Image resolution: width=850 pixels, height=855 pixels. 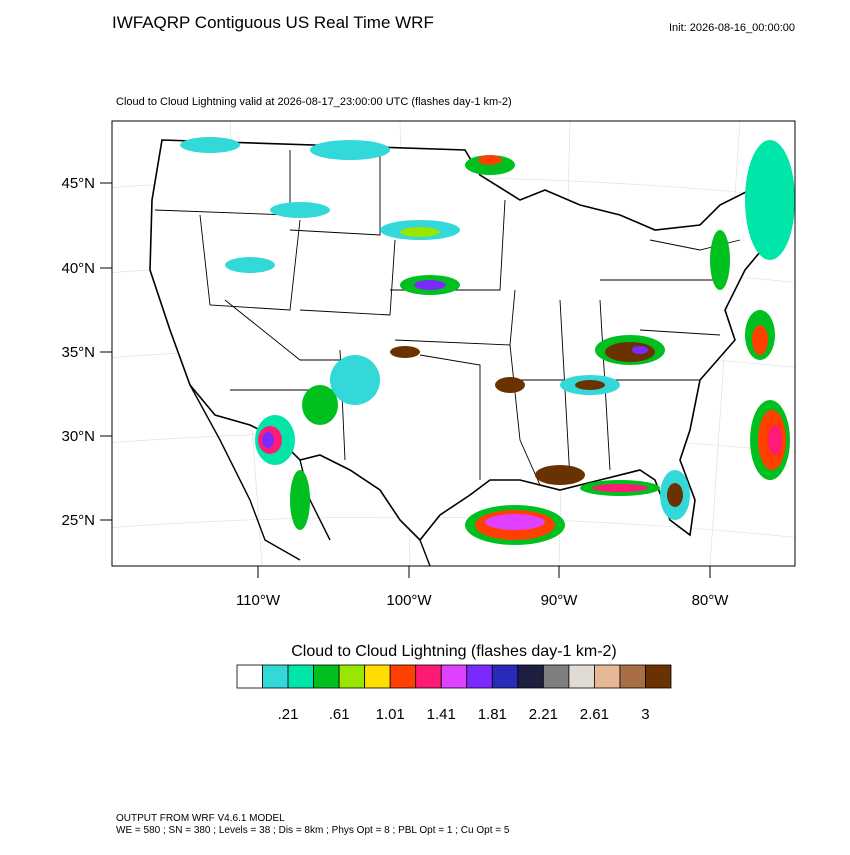 What do you see at coordinates (409, 600) in the screenshot?
I see `lon-label: 100°W` at bounding box center [409, 600].